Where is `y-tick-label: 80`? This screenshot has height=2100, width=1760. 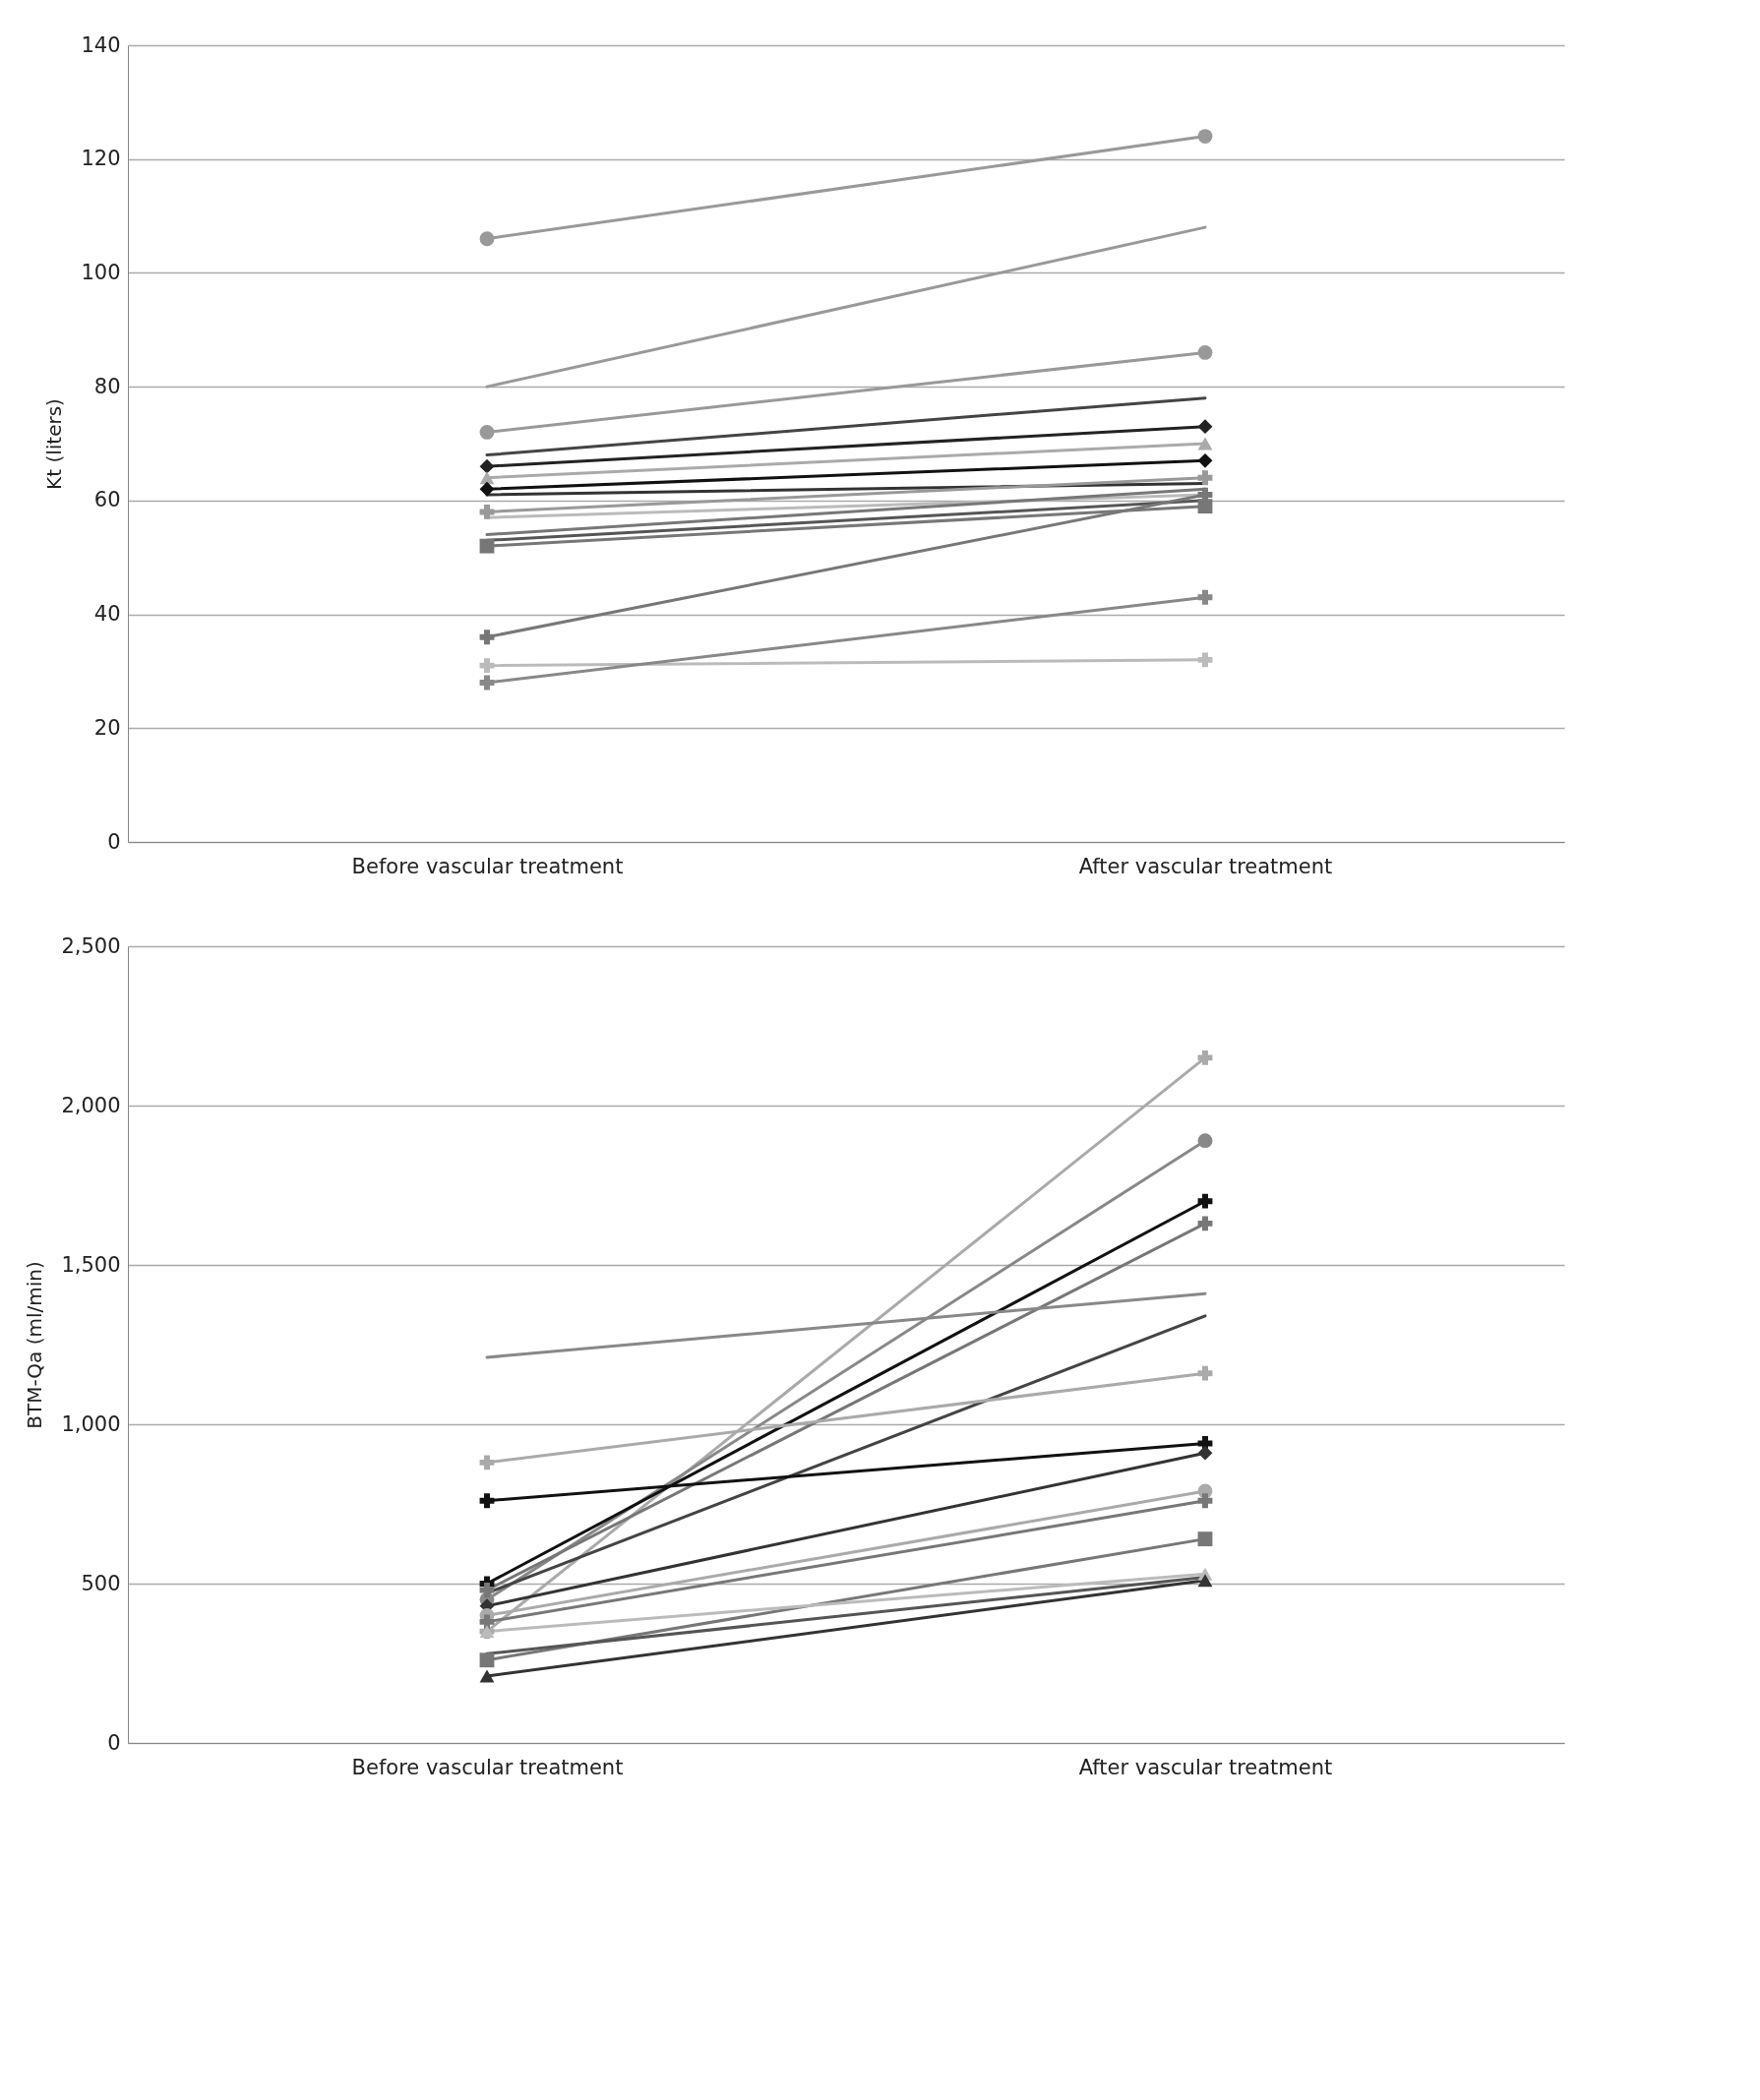 y-tick-label: 80 is located at coordinates (107, 386).